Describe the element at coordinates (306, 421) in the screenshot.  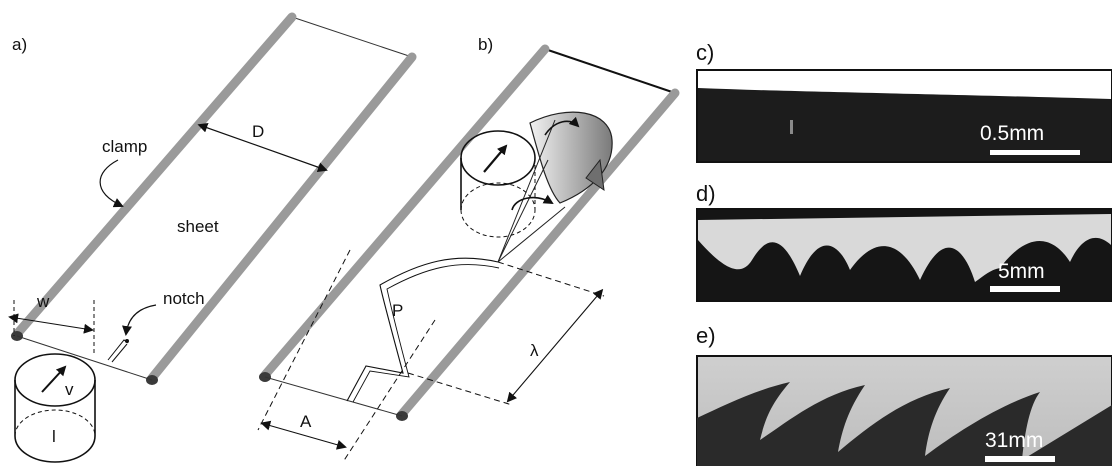
I see `a-label: A` at that location.